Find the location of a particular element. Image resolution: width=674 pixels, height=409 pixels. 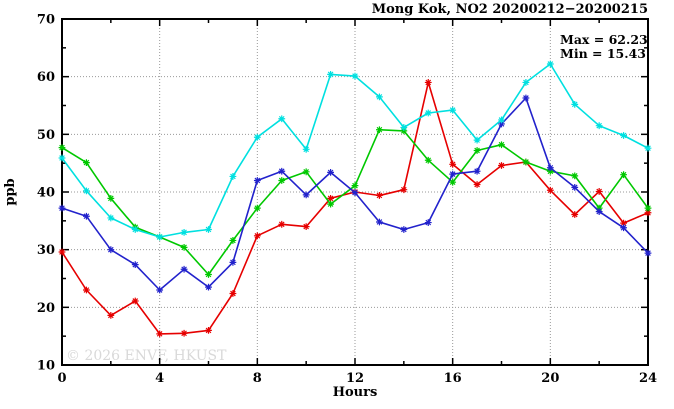

y-tick-label: 40 is located at coordinates (46, 193).